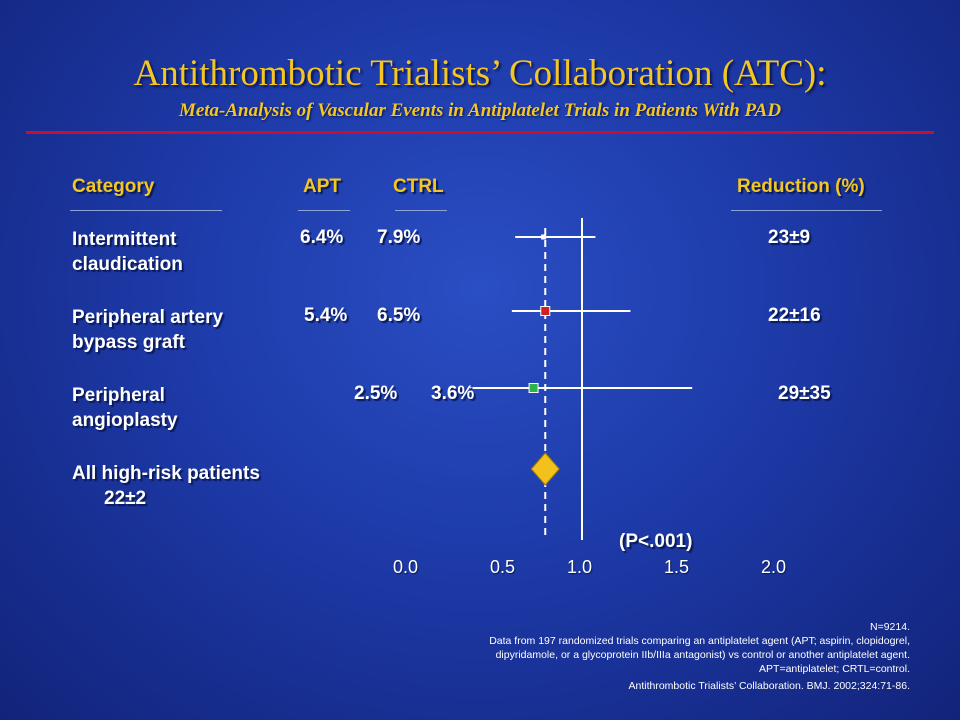 Image resolution: width=960 pixels, height=720 pixels. I want to click on row-reduction-value: 23±9, so click(789, 237).